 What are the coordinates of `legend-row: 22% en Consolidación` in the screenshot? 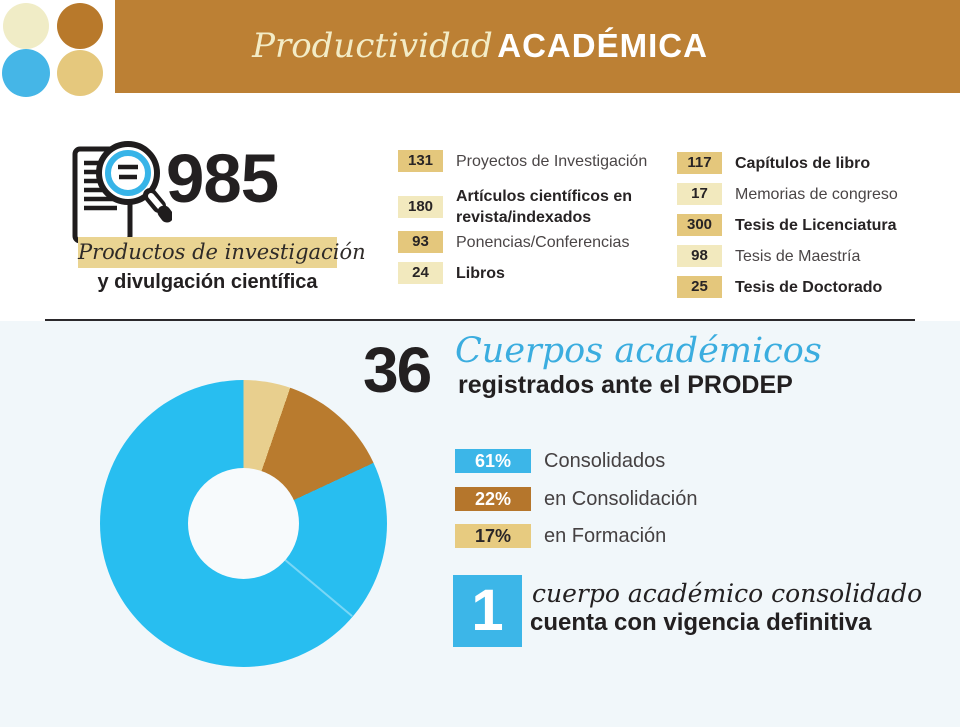 It's located at (576, 499).